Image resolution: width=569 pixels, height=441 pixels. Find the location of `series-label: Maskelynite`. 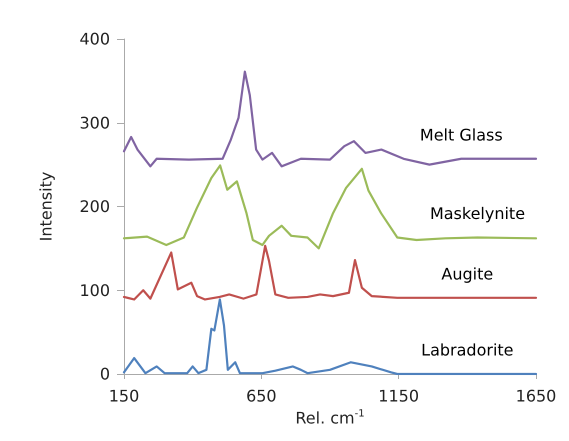

series-label: Maskelynite is located at coordinates (478, 213).